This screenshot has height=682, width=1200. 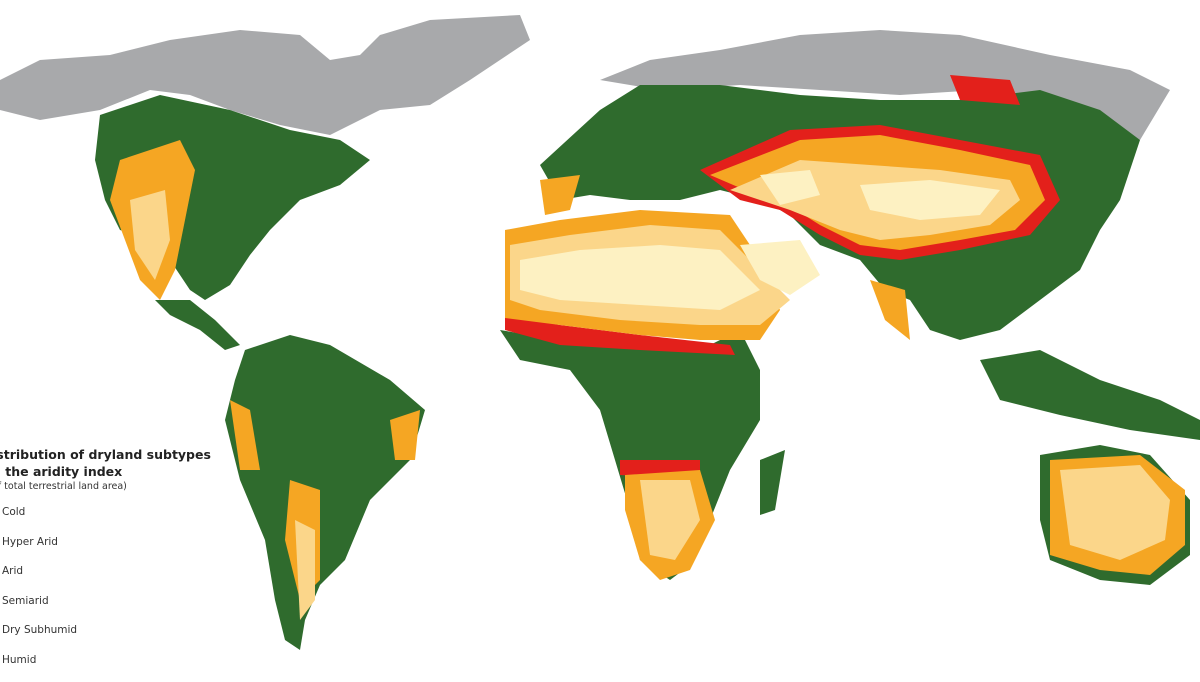 What do you see at coordinates (105, 550) in the screenshot?
I see `legend-item-hyper-arid: Hyper Arid` at bounding box center [105, 550].